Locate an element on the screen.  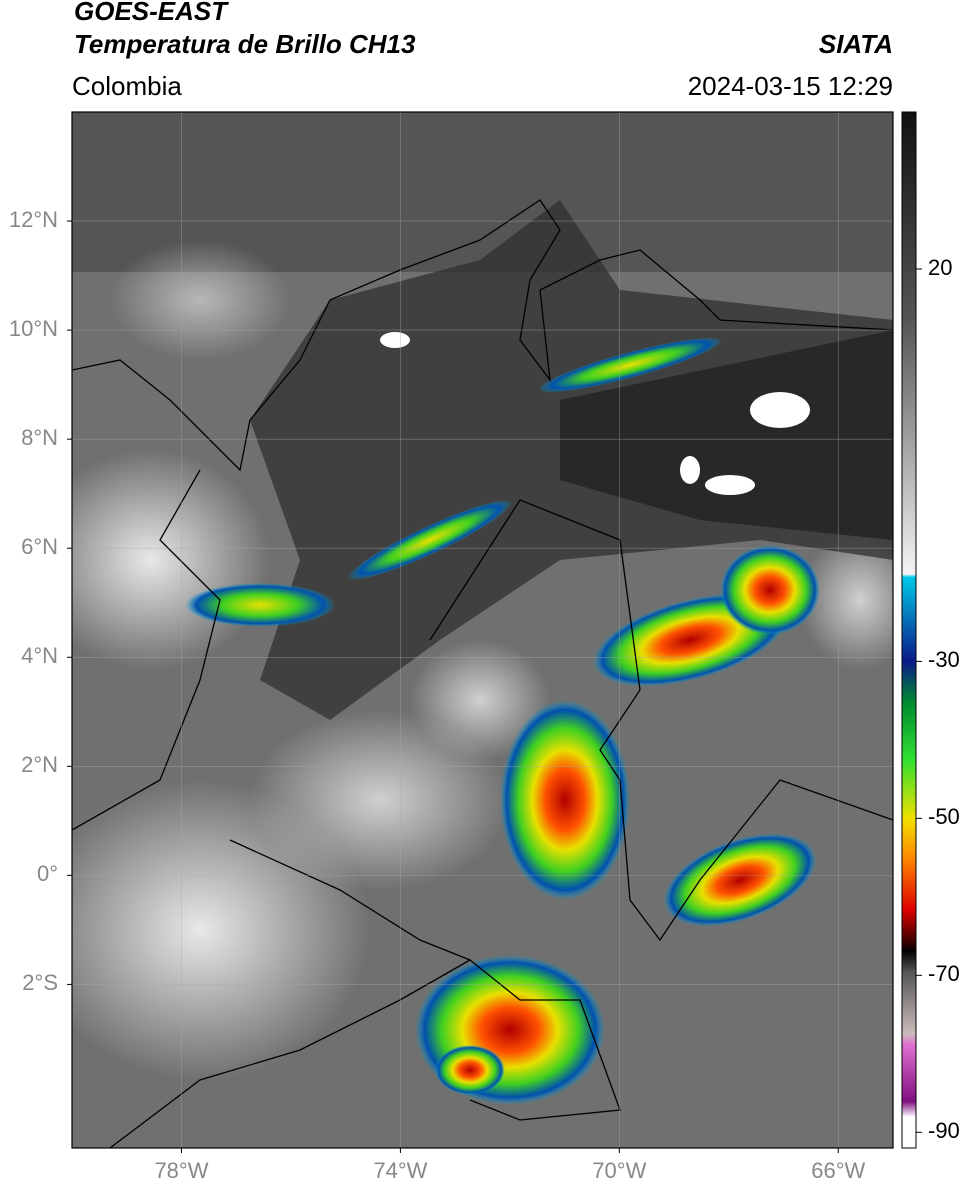
lon-label: 74°W is located at coordinates (400, 1170).